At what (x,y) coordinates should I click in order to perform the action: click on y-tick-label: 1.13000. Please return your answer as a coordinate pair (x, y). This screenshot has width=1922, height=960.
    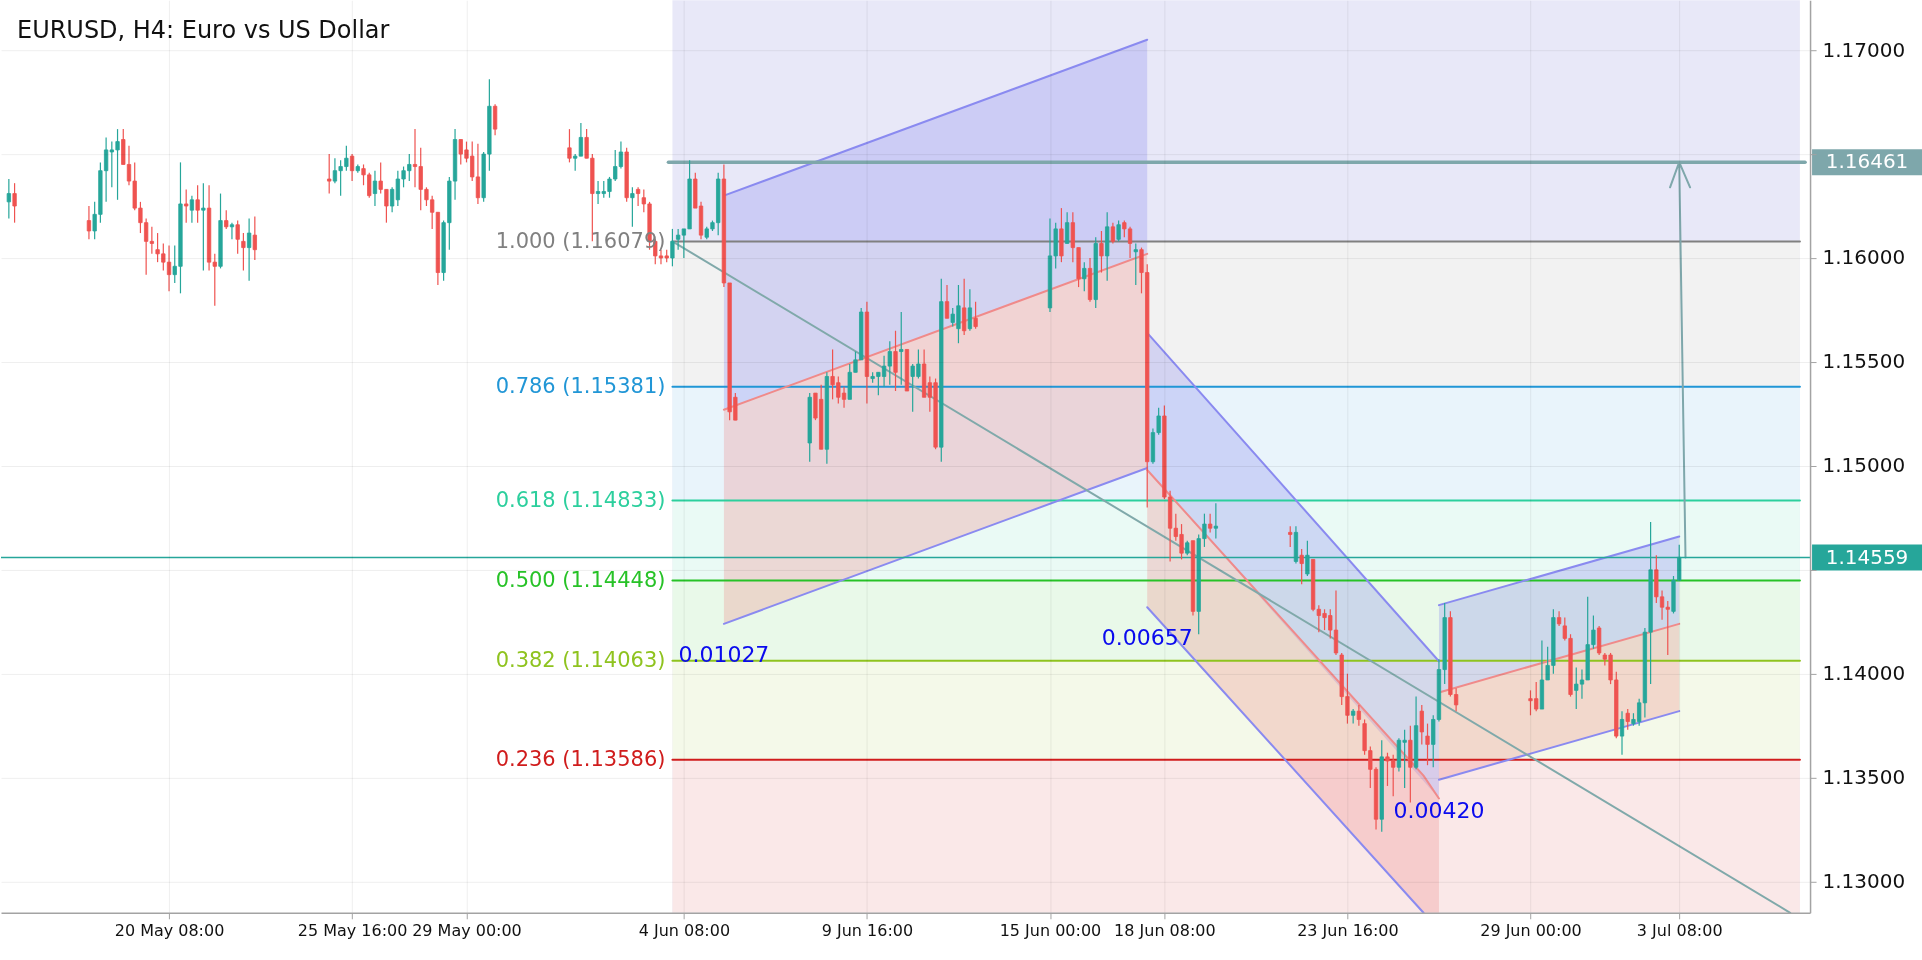
    Looking at the image, I should click on (1864, 881).